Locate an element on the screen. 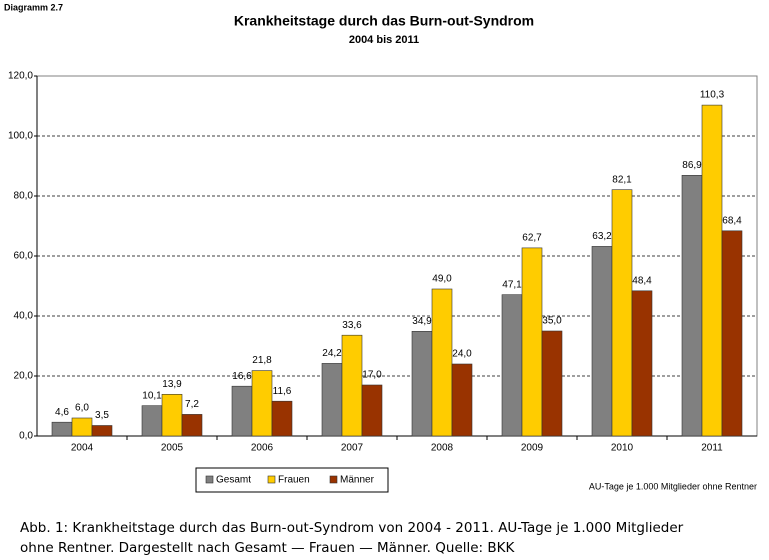 The height and width of the screenshot is (560, 769). note: AU-Tage je 1.000 Mitglieder ohne Rentner is located at coordinates (673, 486).